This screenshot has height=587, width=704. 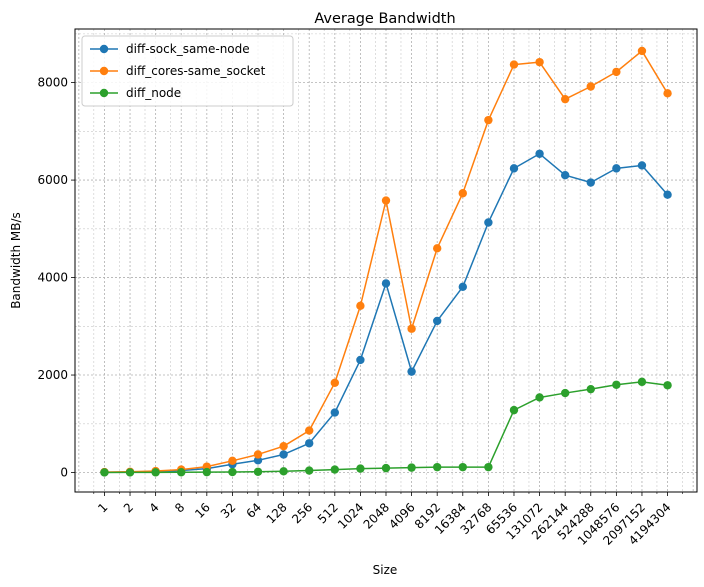 What do you see at coordinates (16, 260) in the screenshot?
I see `y-axis-label: Bandwidth MB/s` at bounding box center [16, 260].